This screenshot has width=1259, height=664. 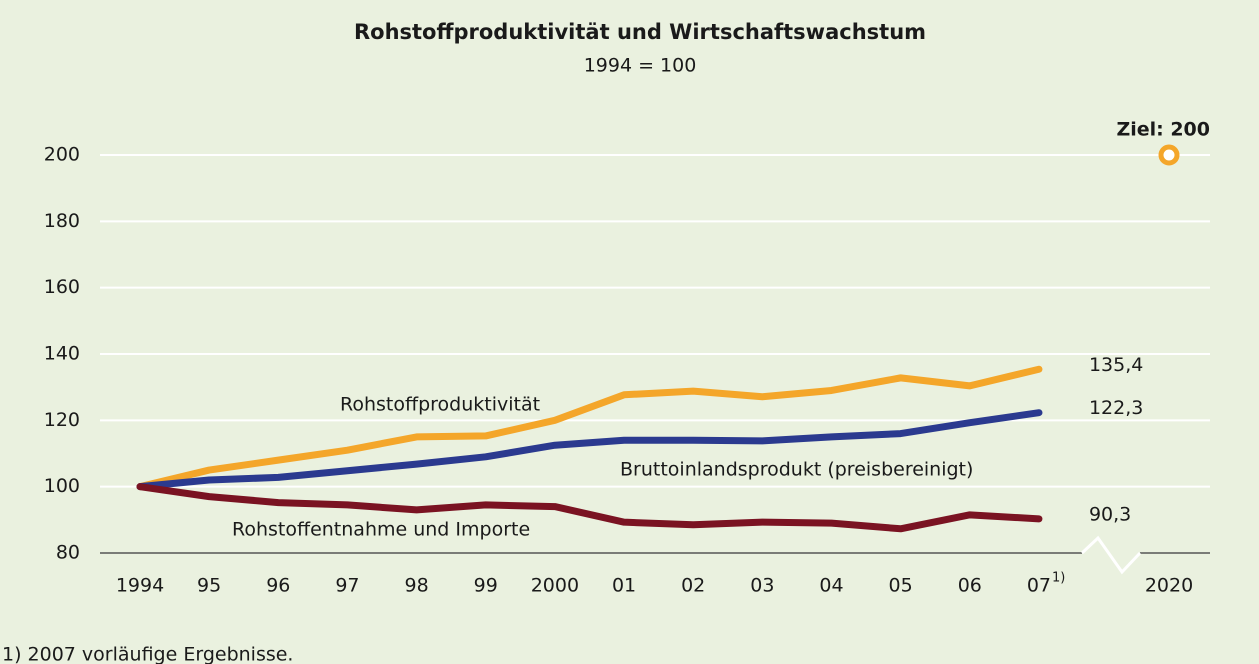 What do you see at coordinates (62, 486) in the screenshot?
I see `y-tick-label: 100` at bounding box center [62, 486].